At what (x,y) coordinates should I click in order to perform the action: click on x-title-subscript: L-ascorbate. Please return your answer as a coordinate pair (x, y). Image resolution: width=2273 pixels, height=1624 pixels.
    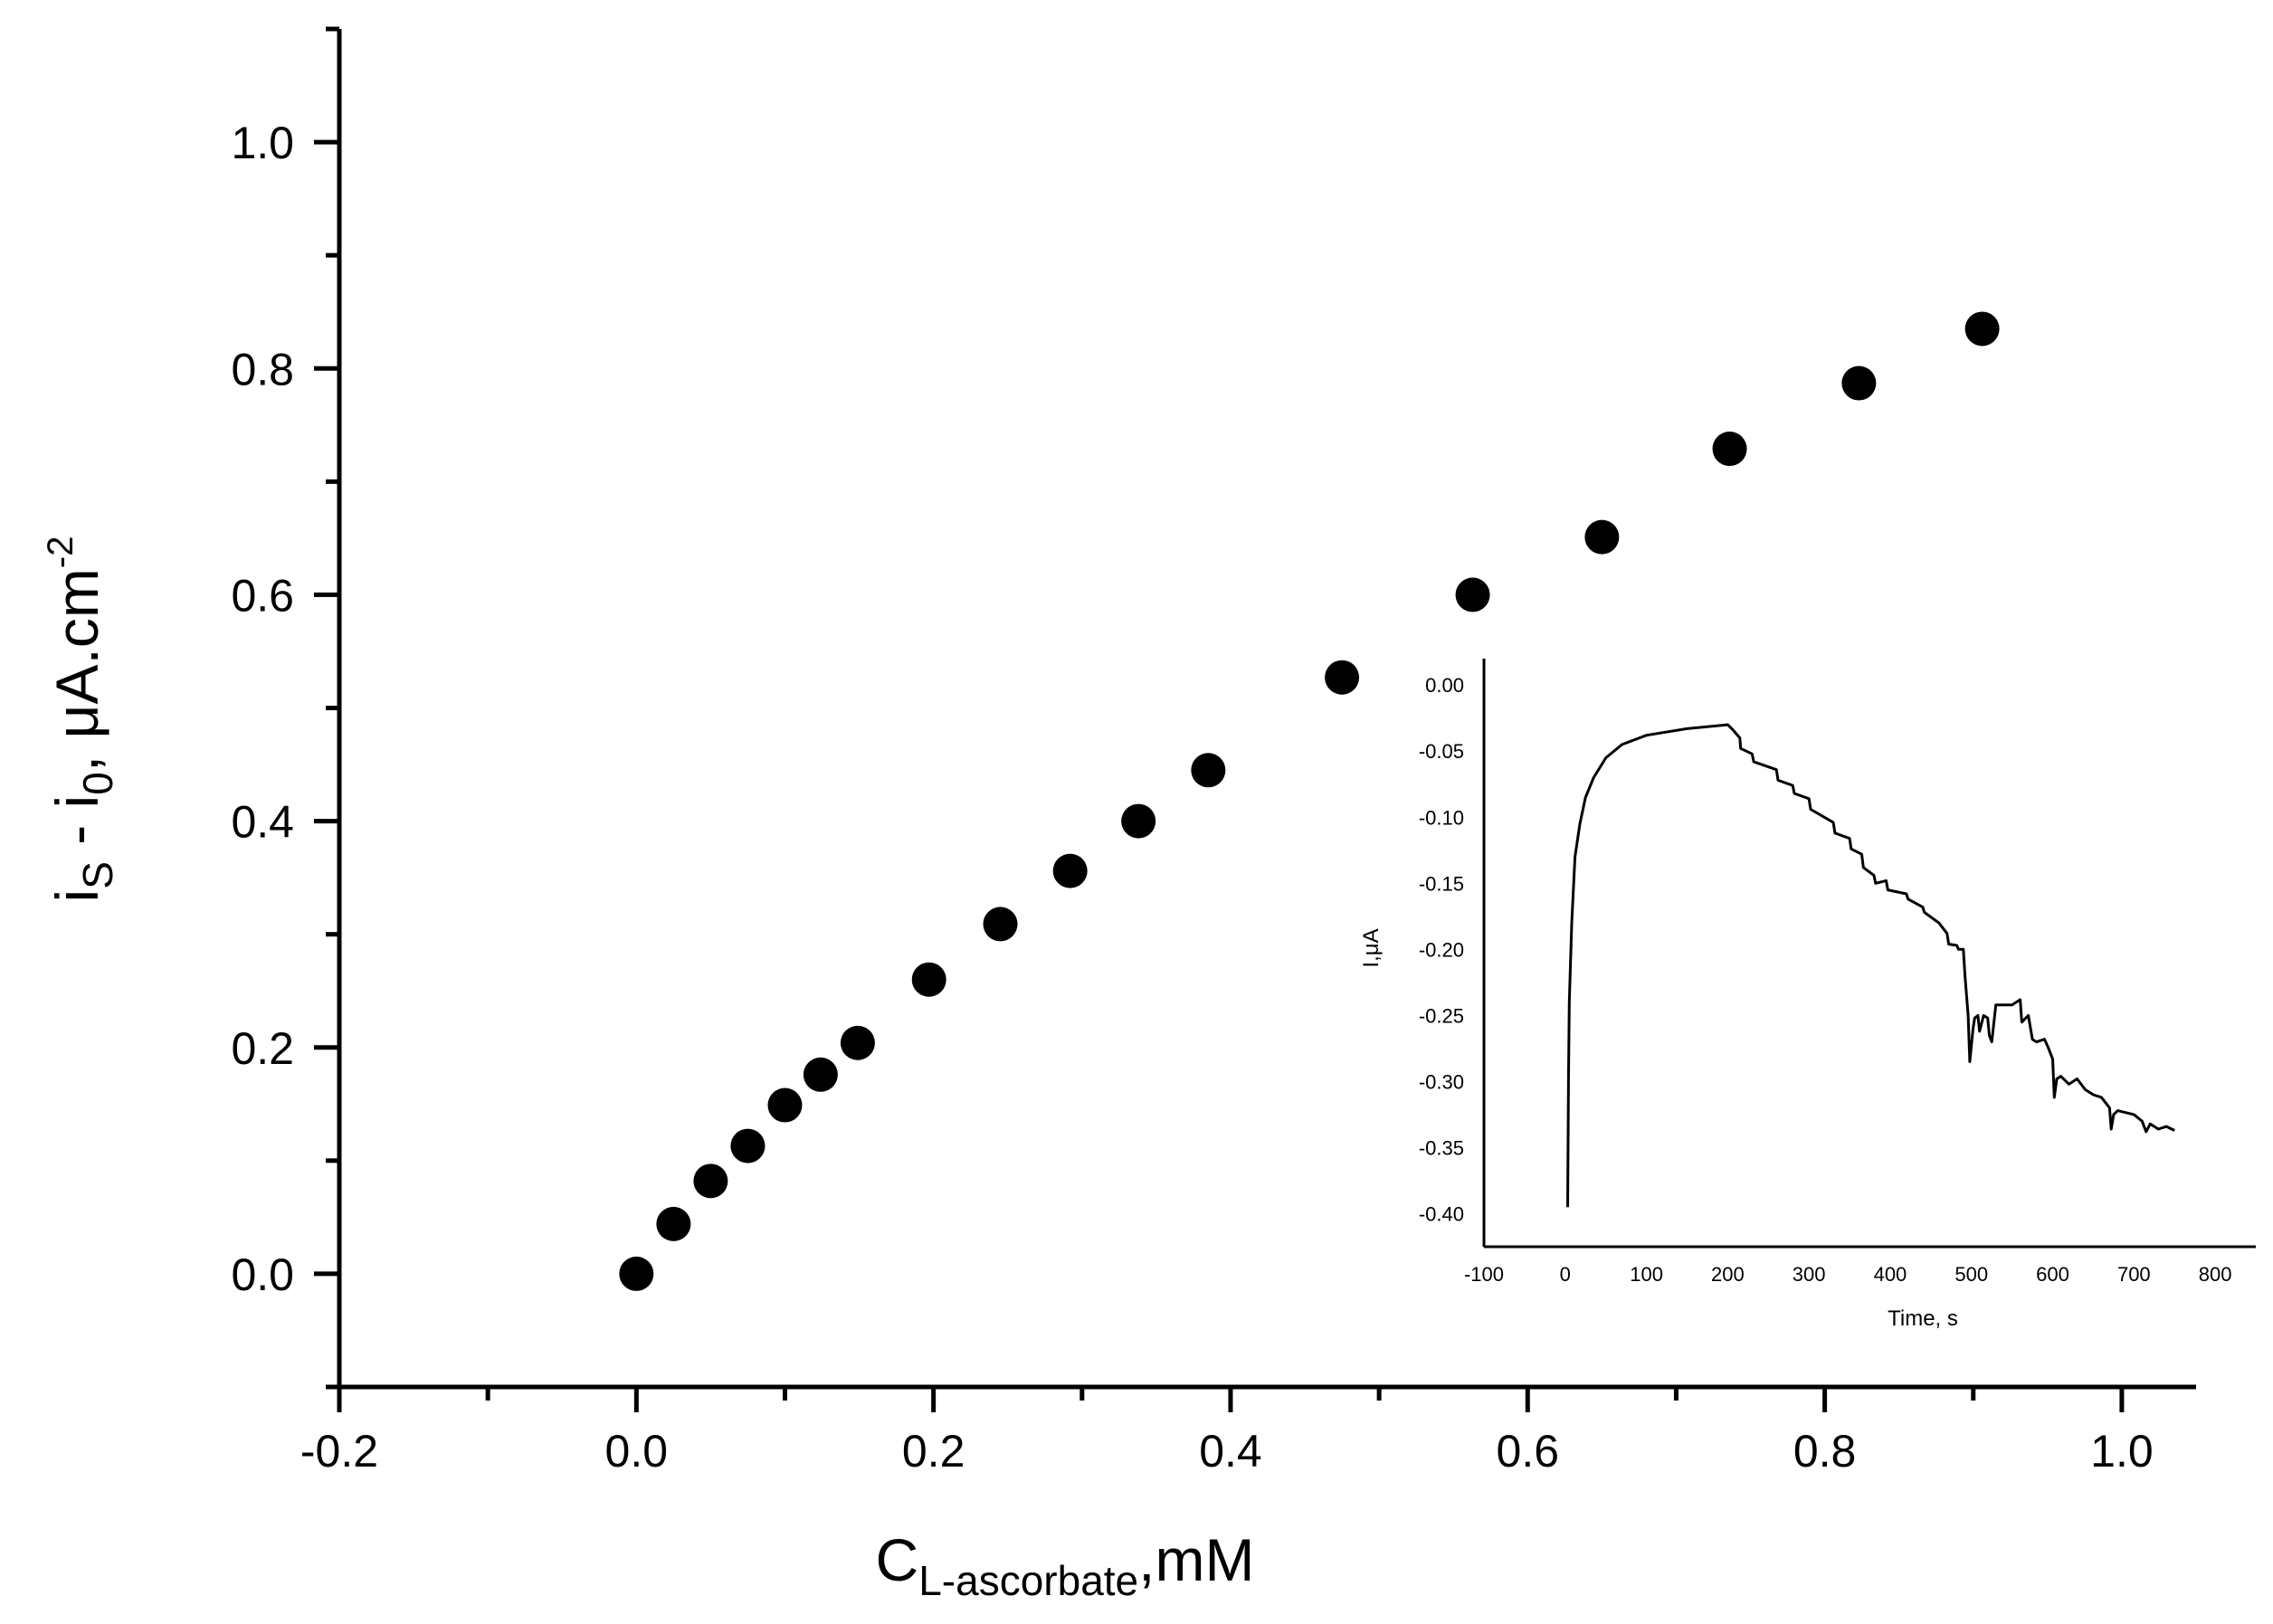
    Looking at the image, I should click on (1028, 1580).